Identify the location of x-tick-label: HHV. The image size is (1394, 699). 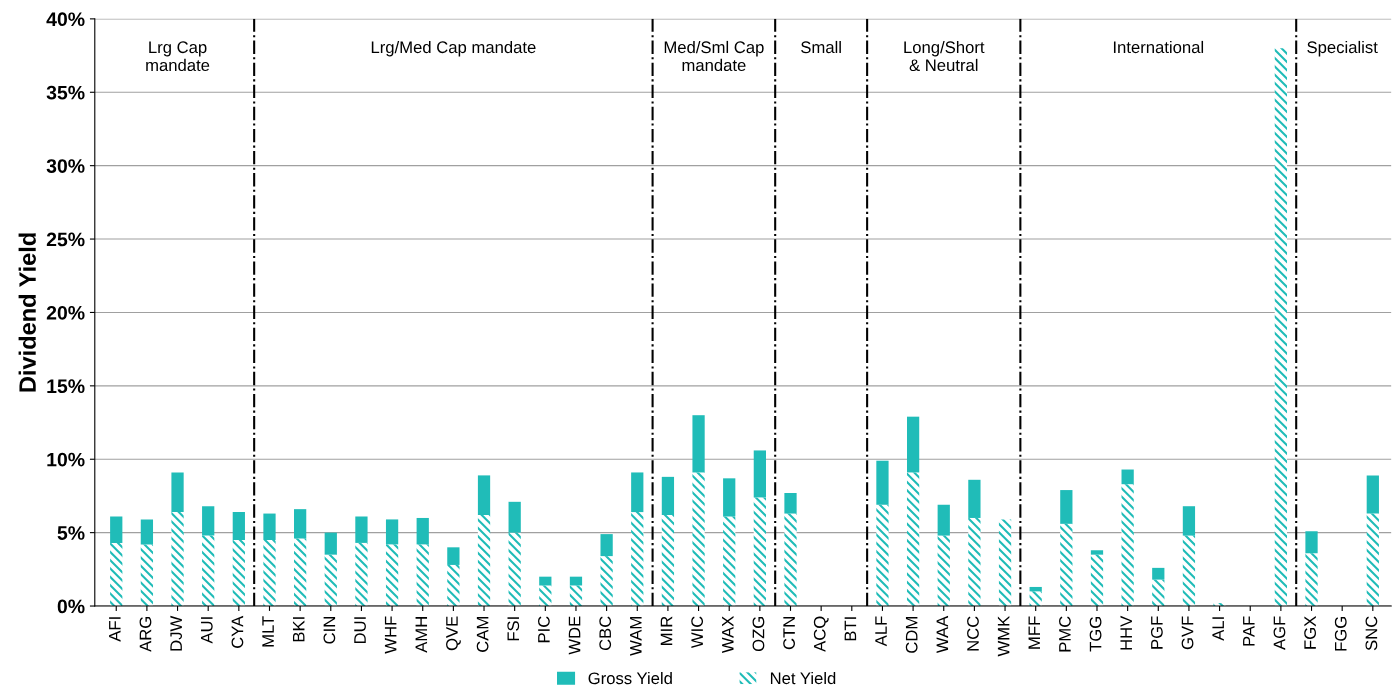
(1126, 632).